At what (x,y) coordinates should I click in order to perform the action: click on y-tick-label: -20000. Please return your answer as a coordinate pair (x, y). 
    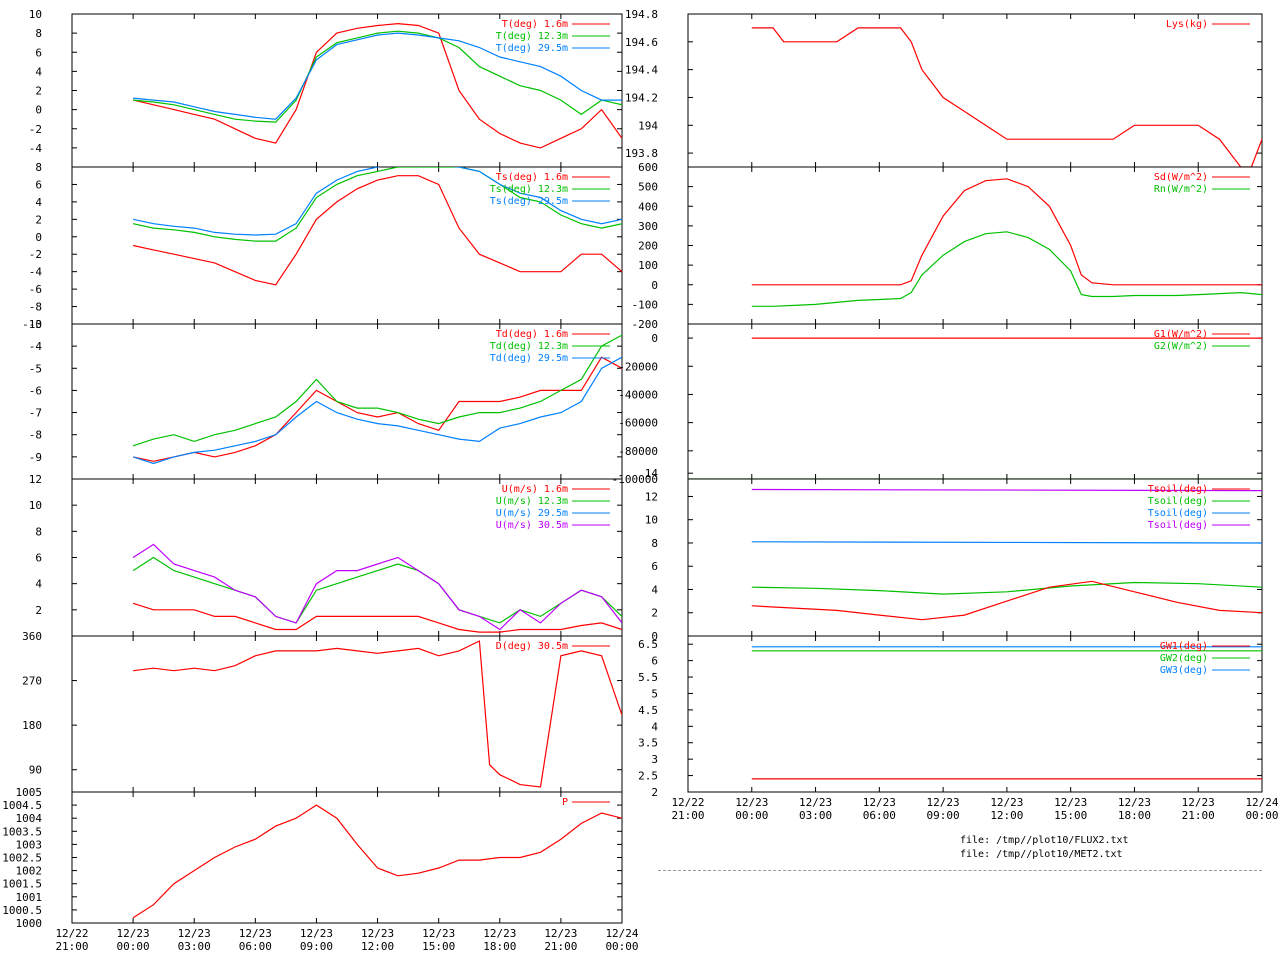
    Looking at the image, I should click on (638, 366).